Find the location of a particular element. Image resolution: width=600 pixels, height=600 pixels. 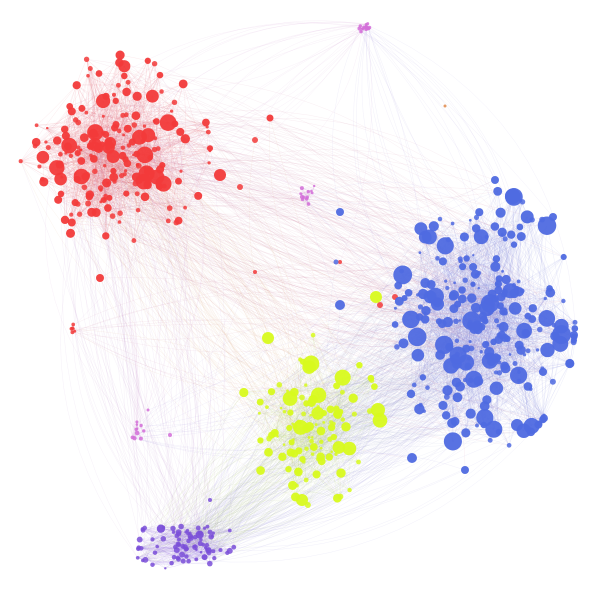

node-blue is located at coordinates (478, 288).